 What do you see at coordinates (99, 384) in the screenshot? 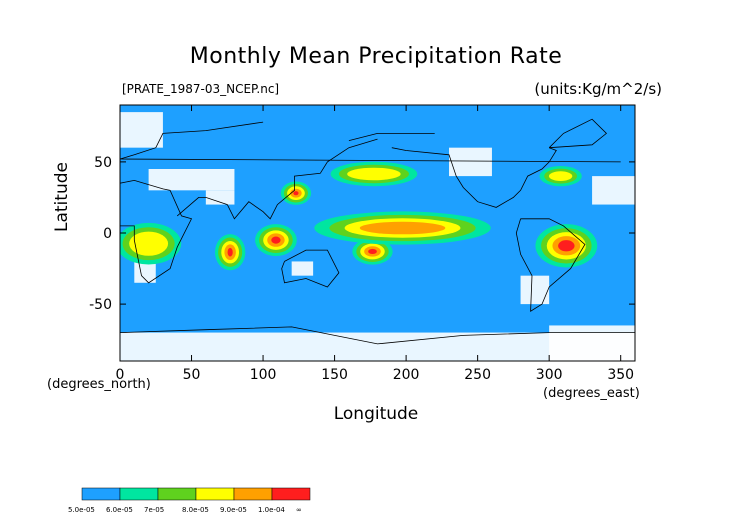
I see `y-unit-label: (degrees_north)` at bounding box center [99, 384].